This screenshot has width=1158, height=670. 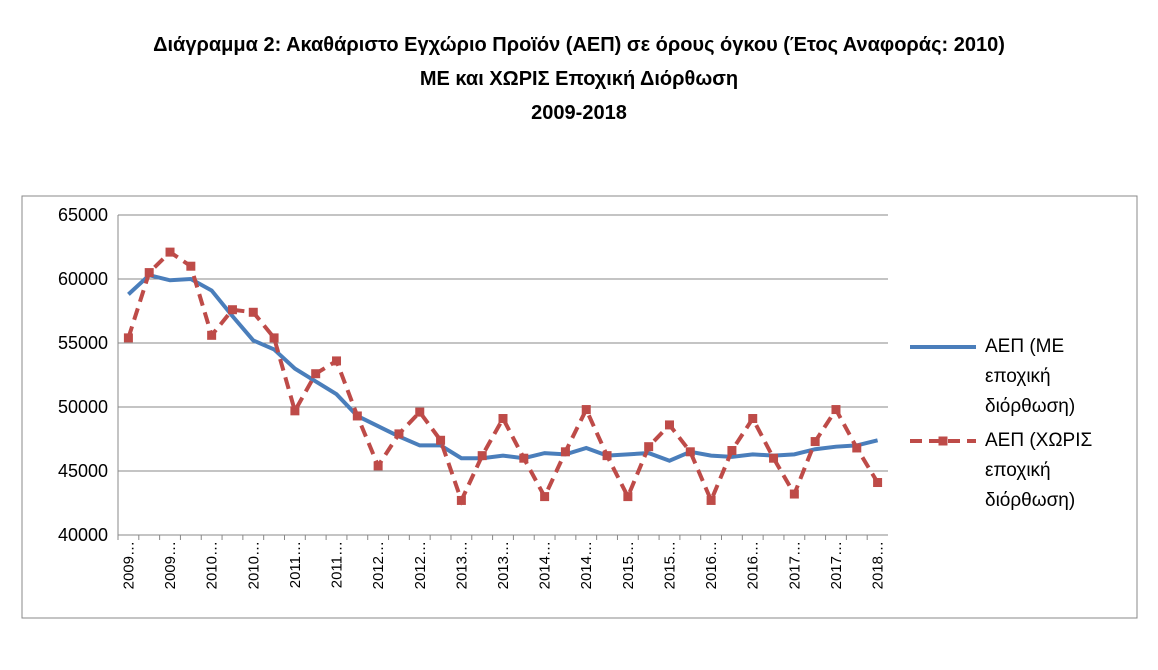 What do you see at coordinates (83, 279) in the screenshot?
I see `y-tick-label: 60000` at bounding box center [83, 279].